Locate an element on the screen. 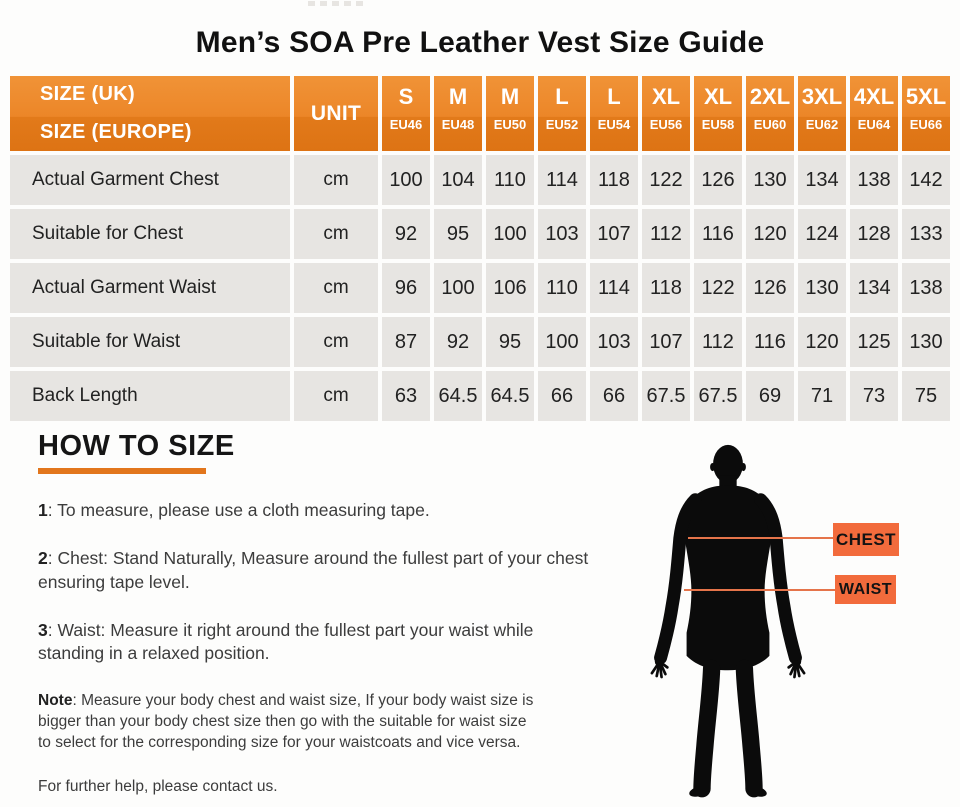 This screenshot has height=807, width=960. row-label: Back Length is located at coordinates (150, 396).